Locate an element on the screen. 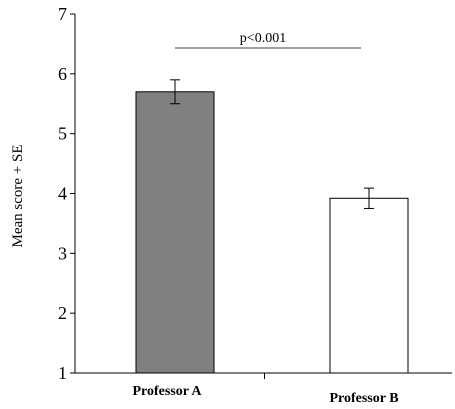 The image size is (455, 409). y-axis-label: Mean score + SE is located at coordinates (18, 195).